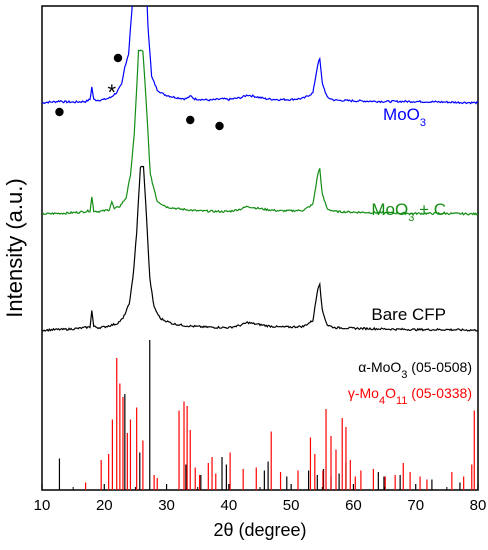 This screenshot has width=488, height=550. What do you see at coordinates (111, 92) in the screenshot?
I see `peak-marker-star: *` at bounding box center [111, 92].